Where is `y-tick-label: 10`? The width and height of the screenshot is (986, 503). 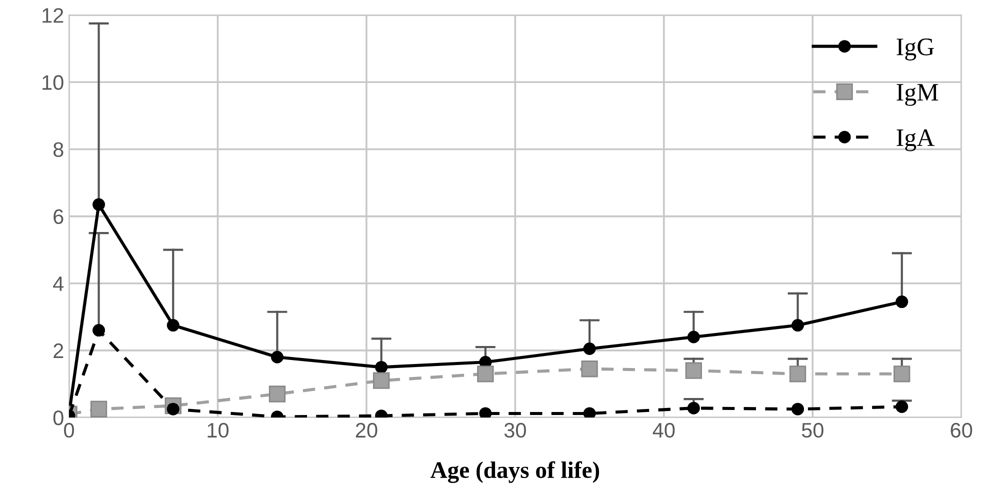 y-tick-label: 10 is located at coordinates (53, 82).